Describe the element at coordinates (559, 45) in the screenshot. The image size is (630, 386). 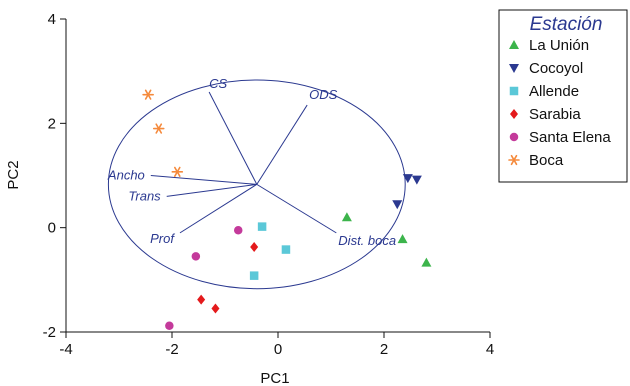
I see `legend-label: La Unión` at that location.